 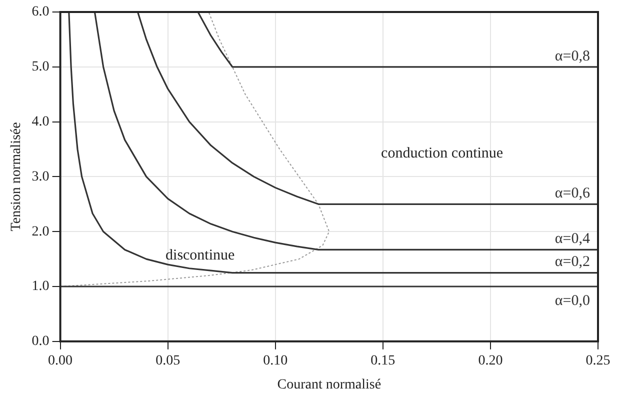 I want to click on annotation: conduction continue, so click(x=442, y=154).